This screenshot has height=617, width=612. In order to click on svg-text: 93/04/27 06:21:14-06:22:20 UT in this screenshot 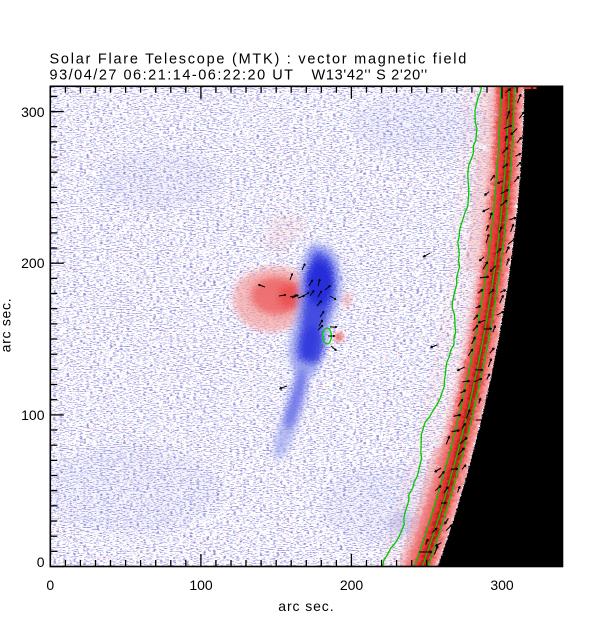, I will do `click(172, 76)`.